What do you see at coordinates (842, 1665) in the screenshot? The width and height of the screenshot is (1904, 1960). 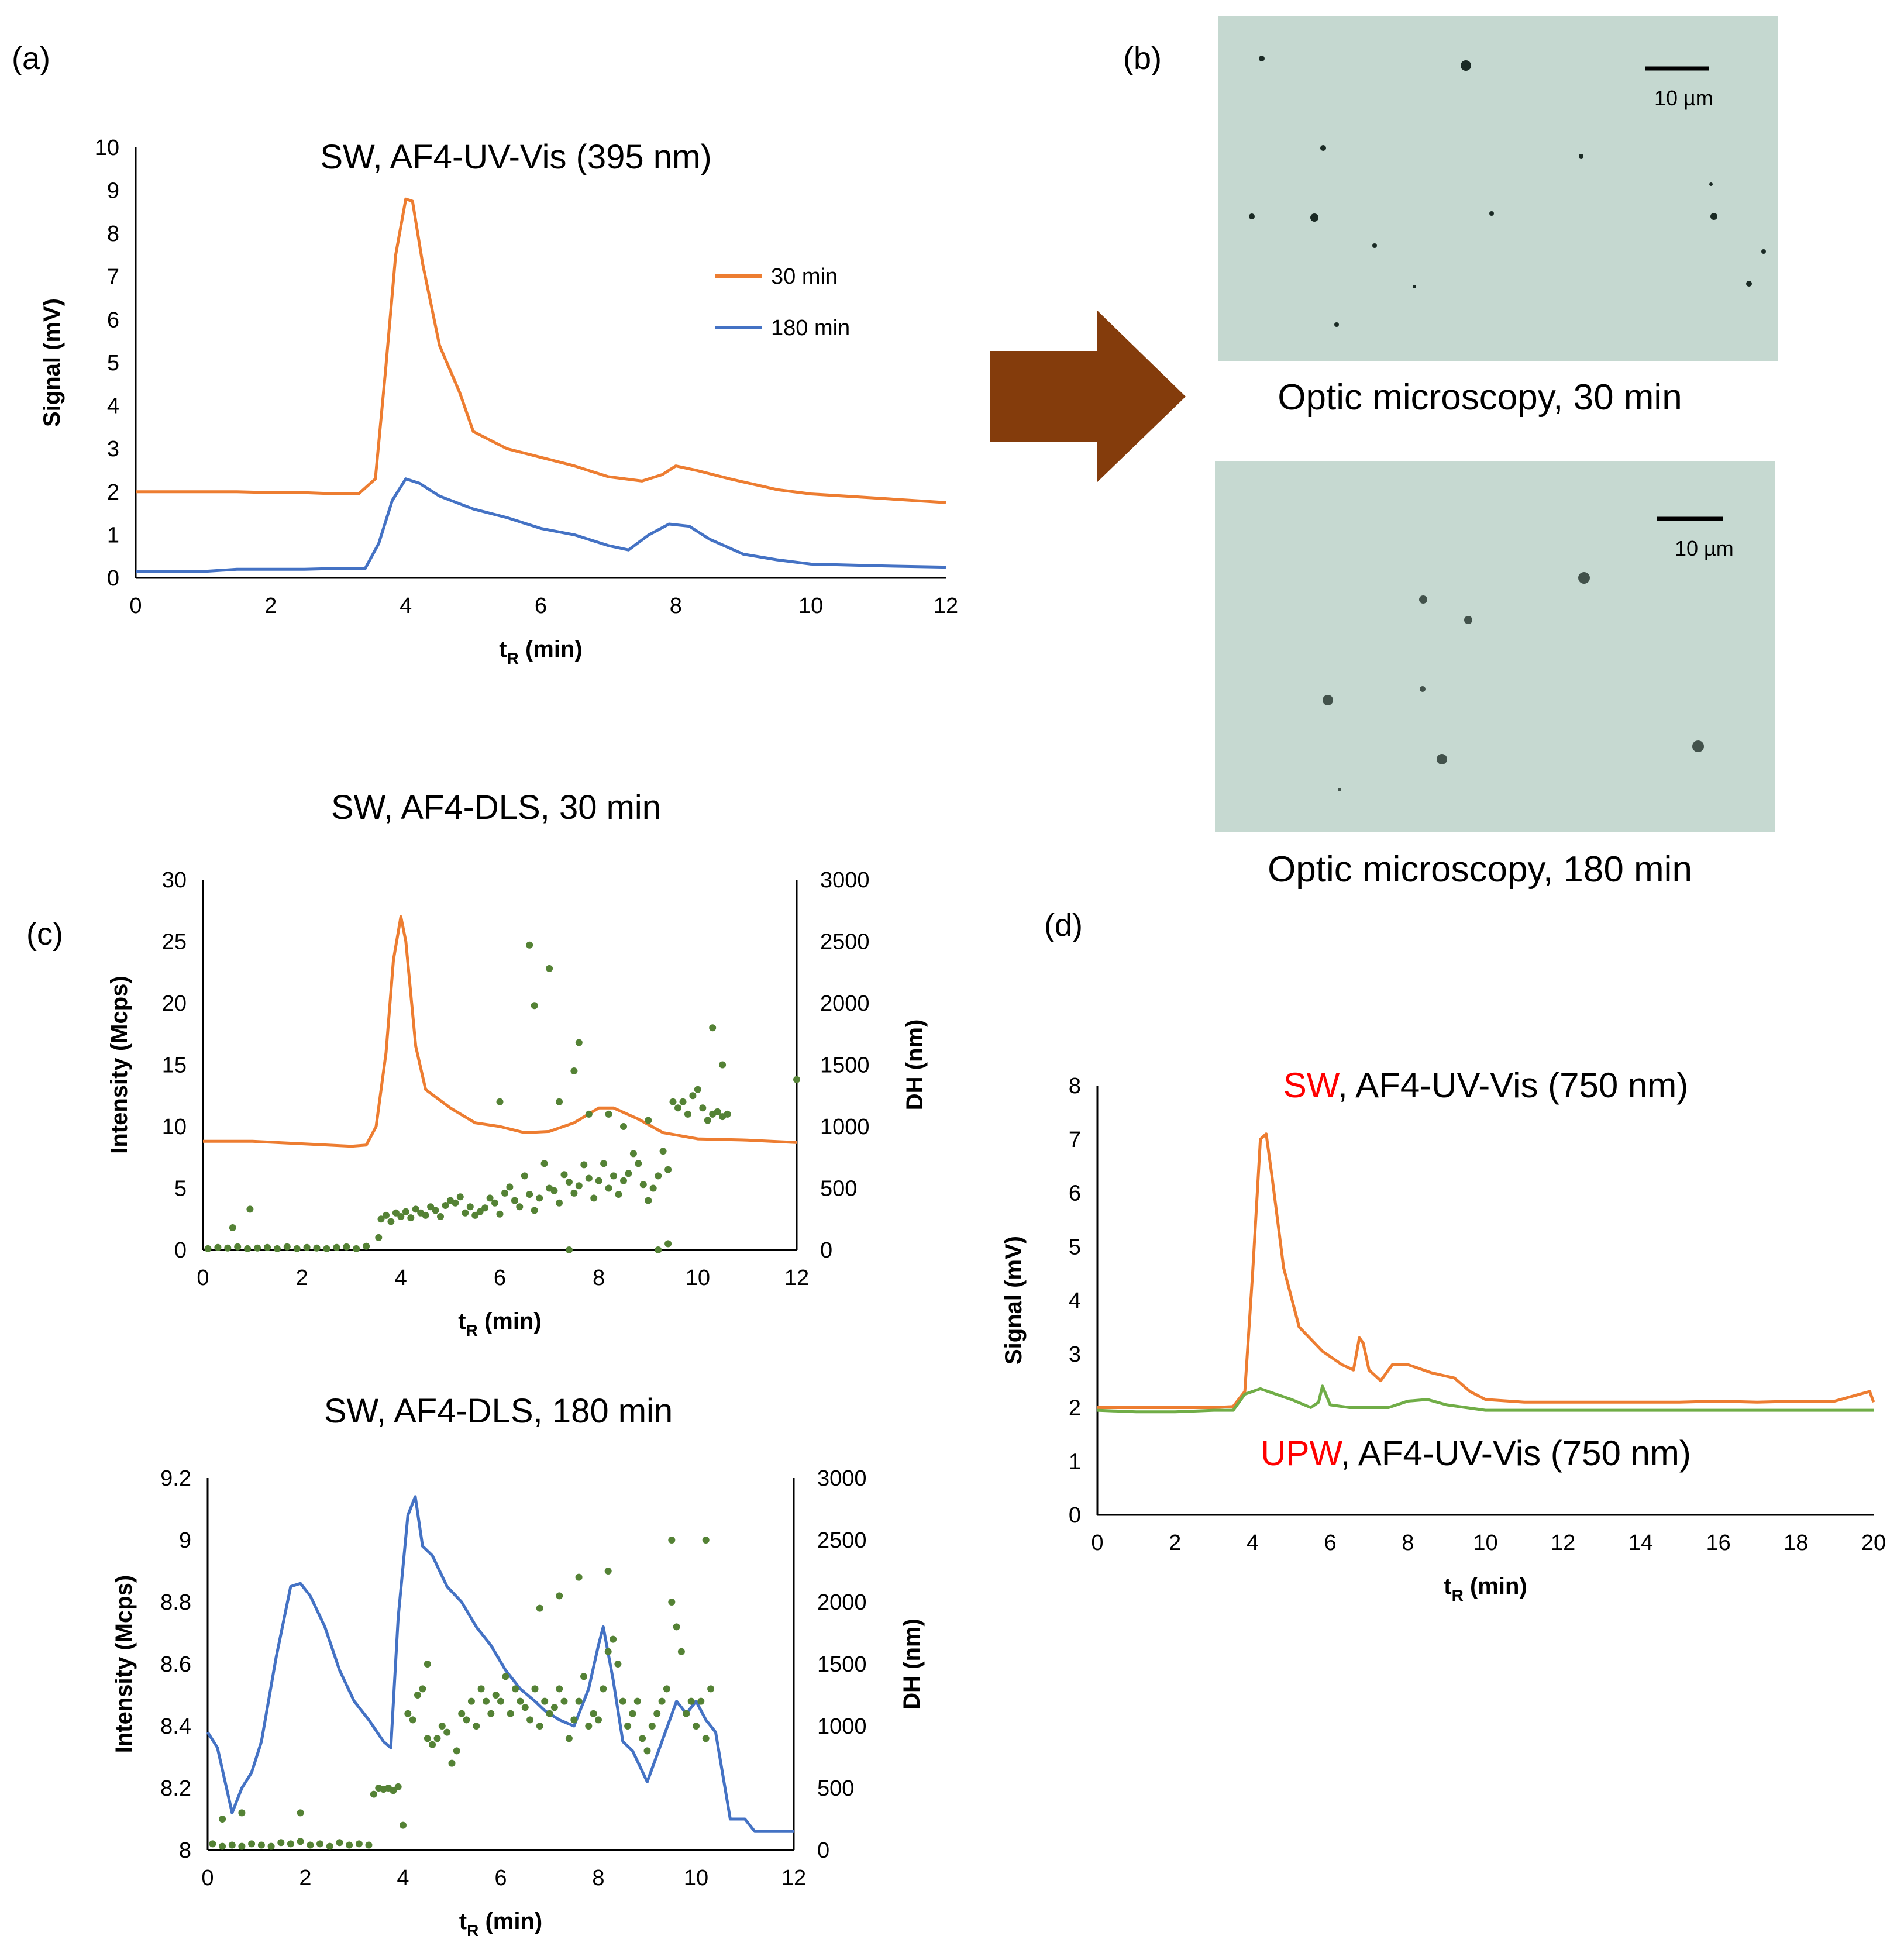 I see `y2-tick-label: 1500` at bounding box center [842, 1665].